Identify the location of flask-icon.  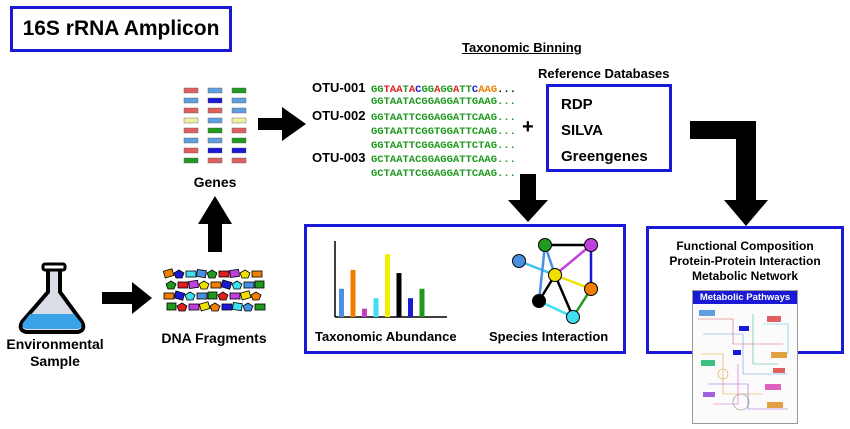
(52, 298).